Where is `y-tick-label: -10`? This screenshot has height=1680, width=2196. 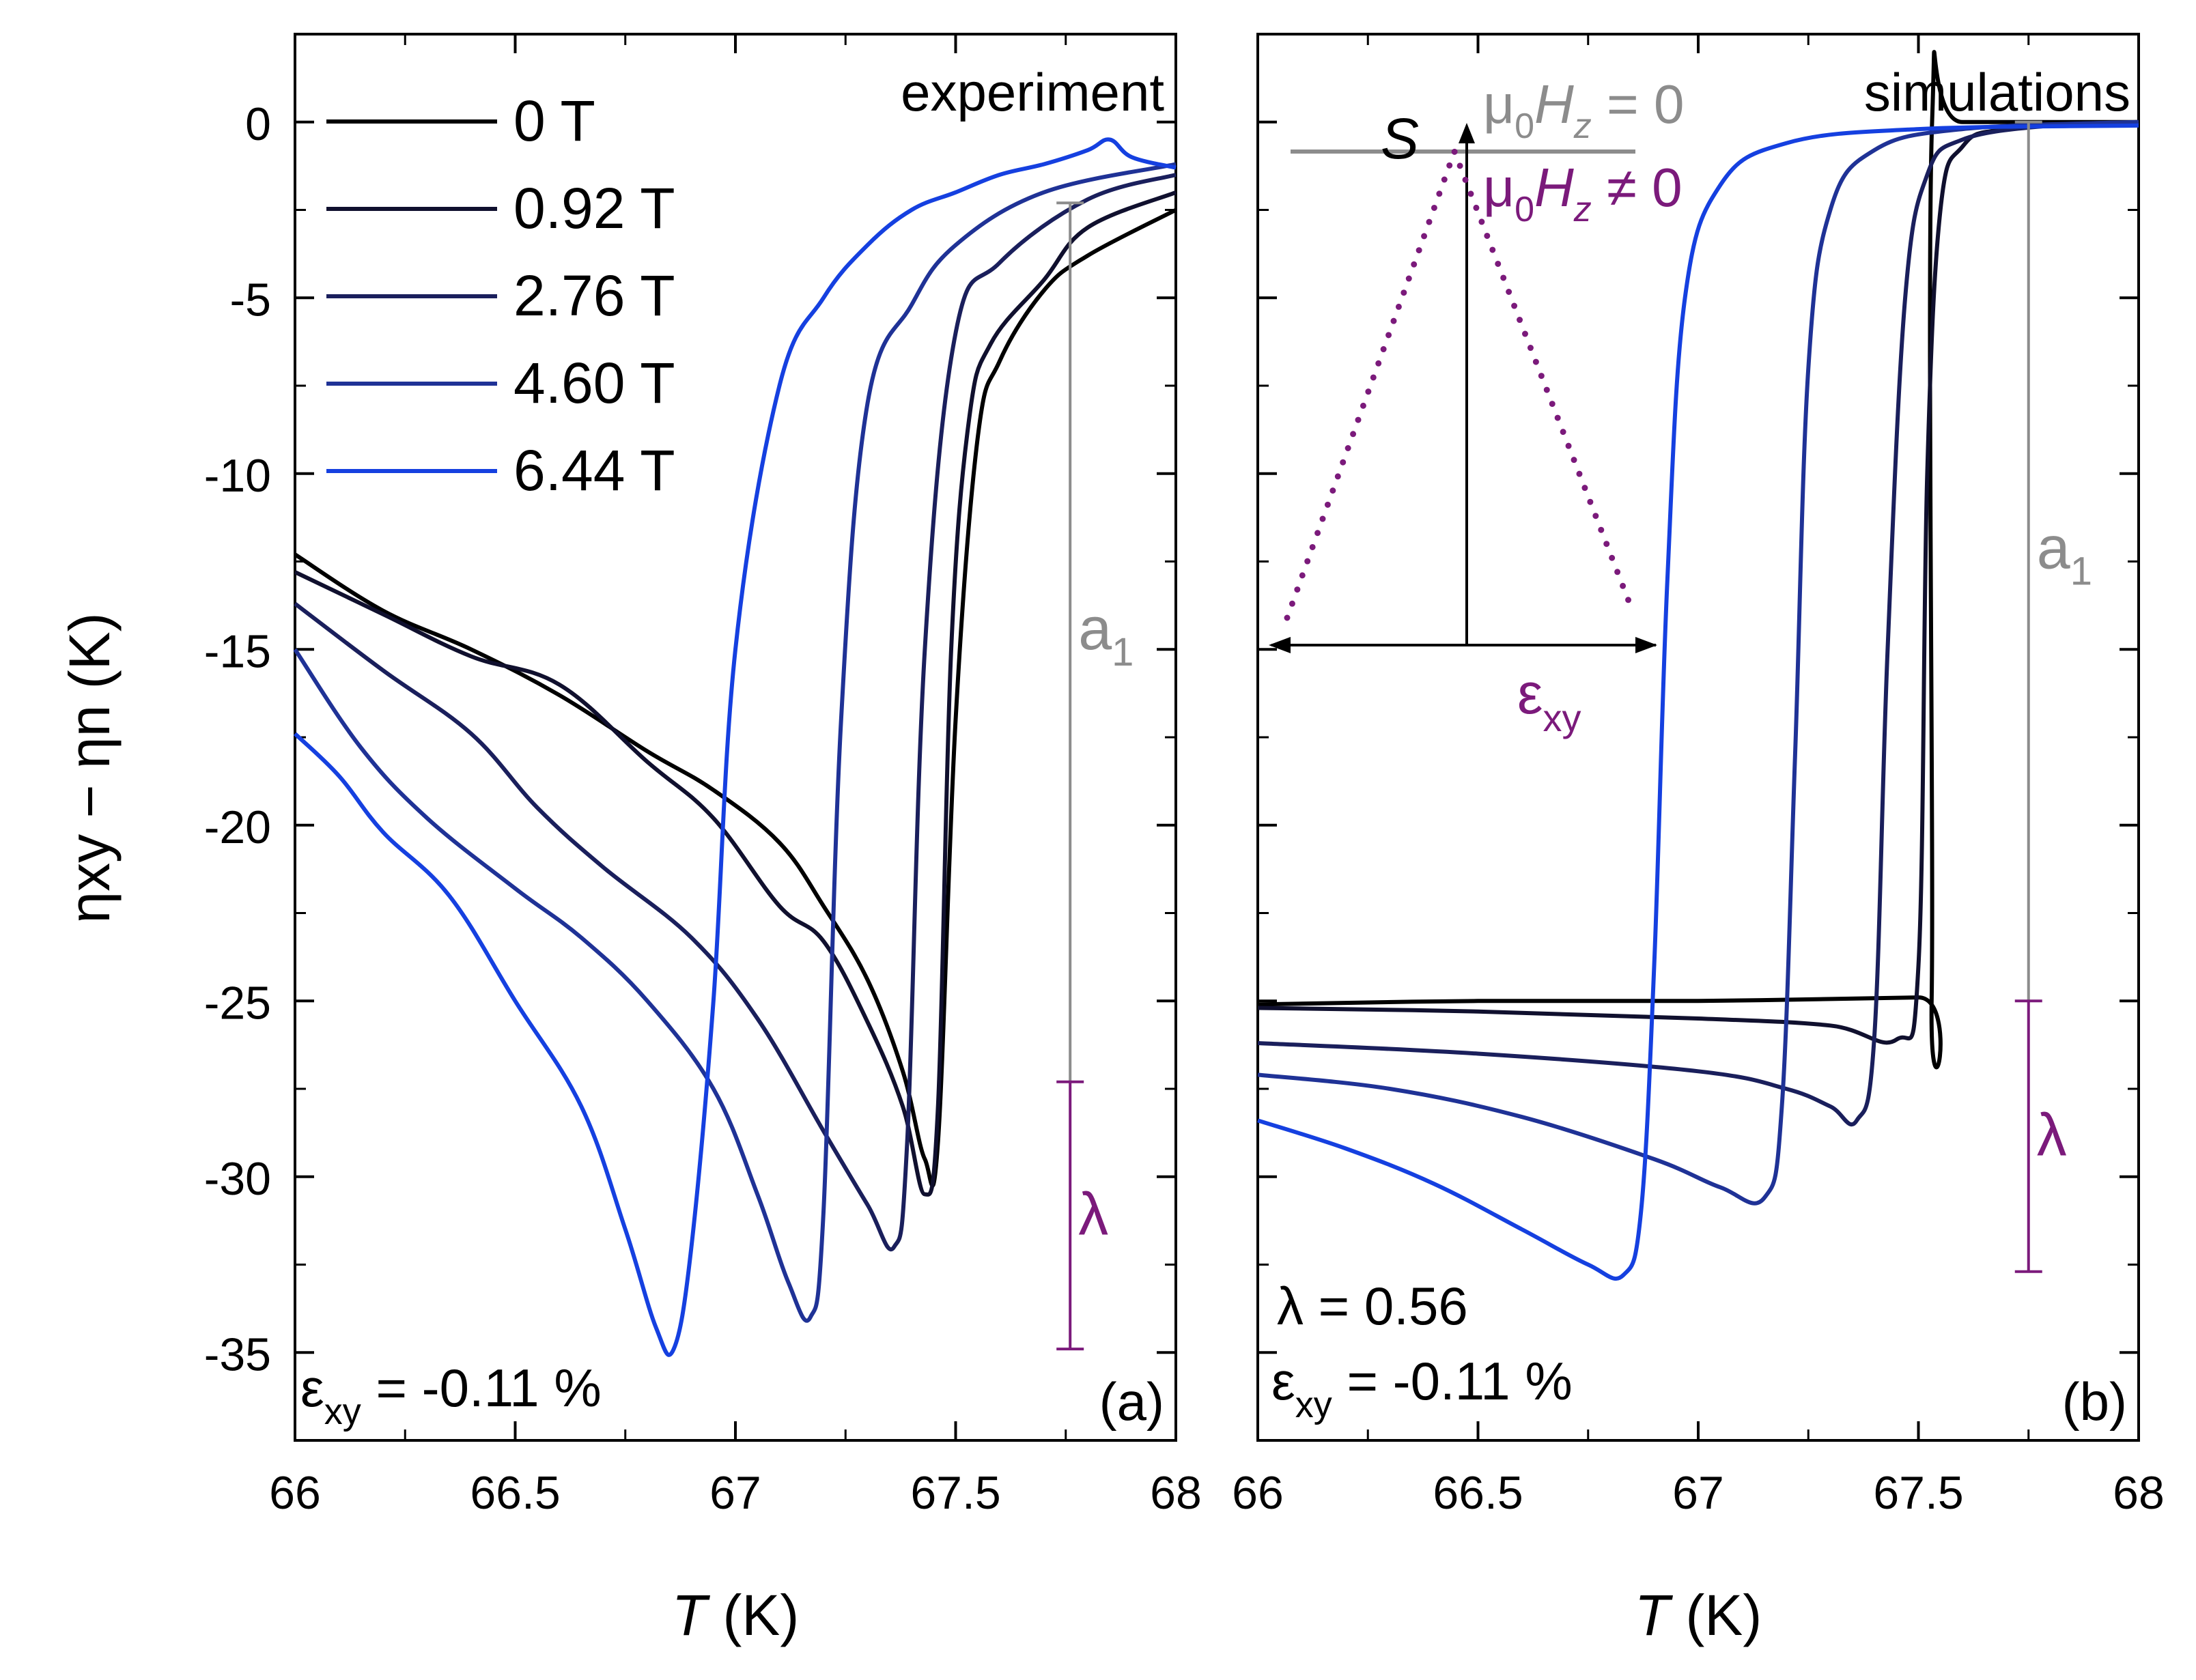
y-tick-label: -10 is located at coordinates (238, 476).